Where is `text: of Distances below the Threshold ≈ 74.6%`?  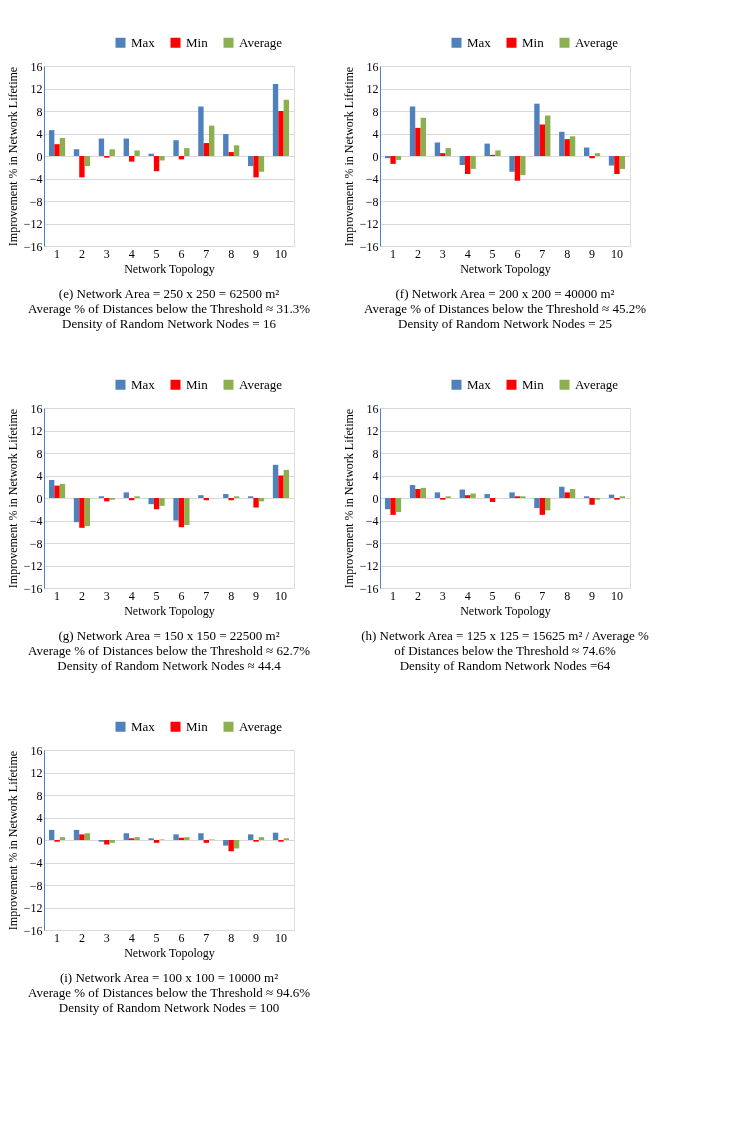
text: of Distances below the Threshold ≈ 74.6% is located at coordinates (505, 650).